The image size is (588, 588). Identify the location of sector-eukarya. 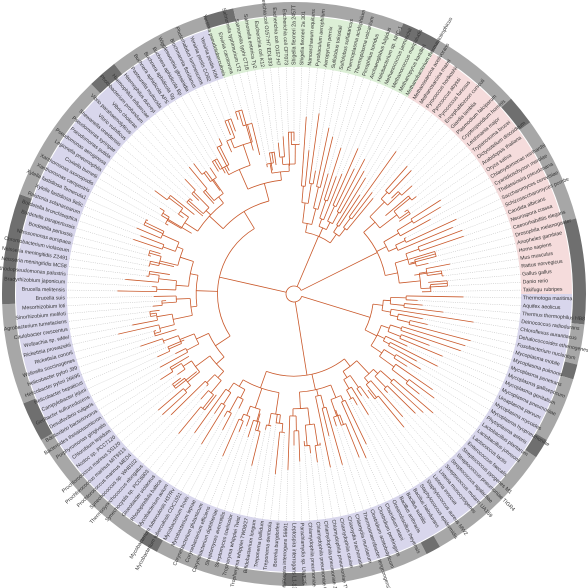
(489, 174).